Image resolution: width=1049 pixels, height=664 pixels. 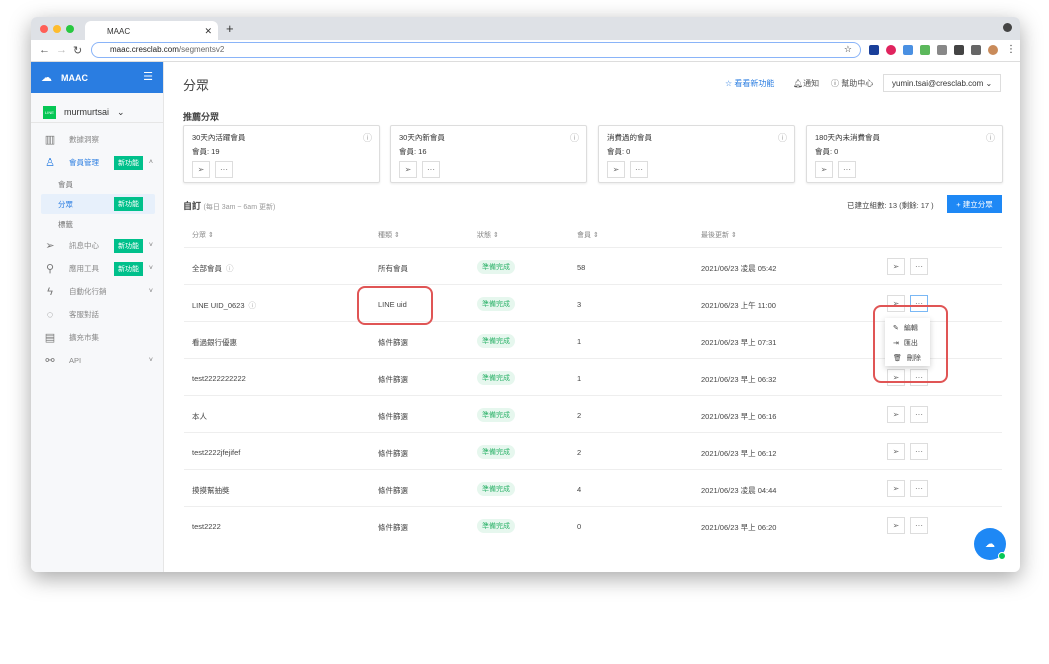 What do you see at coordinates (196, 85) in the screenshot?
I see `page-title: 分眾` at bounding box center [196, 85].